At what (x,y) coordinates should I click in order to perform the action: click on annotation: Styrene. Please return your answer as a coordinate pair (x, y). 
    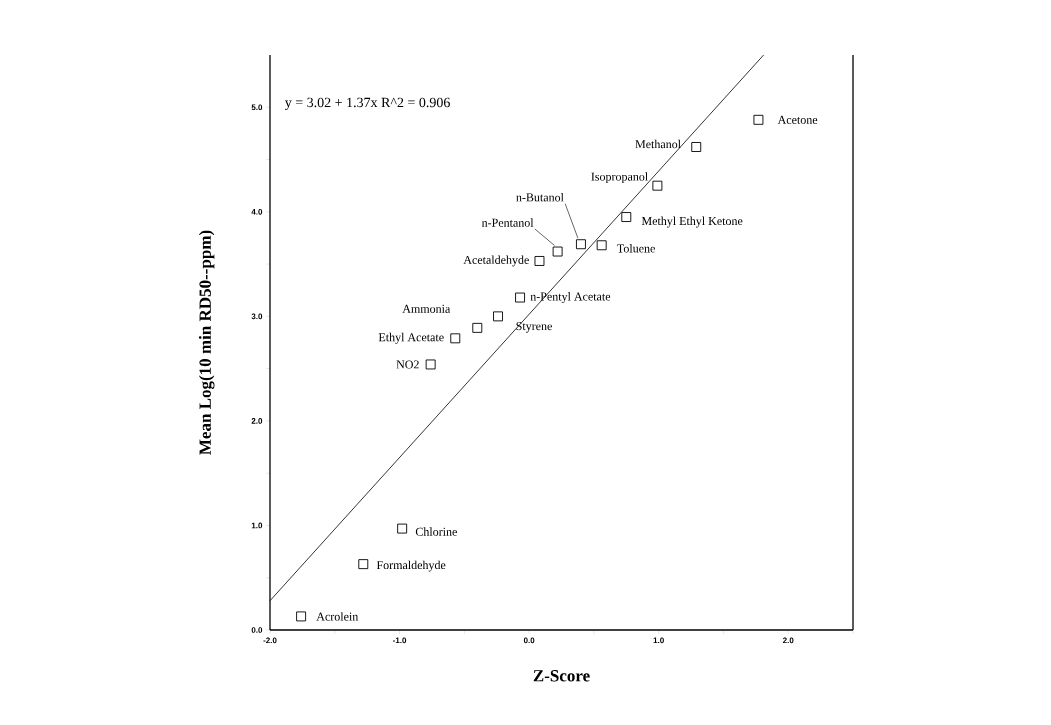
    Looking at the image, I should click on (534, 327).